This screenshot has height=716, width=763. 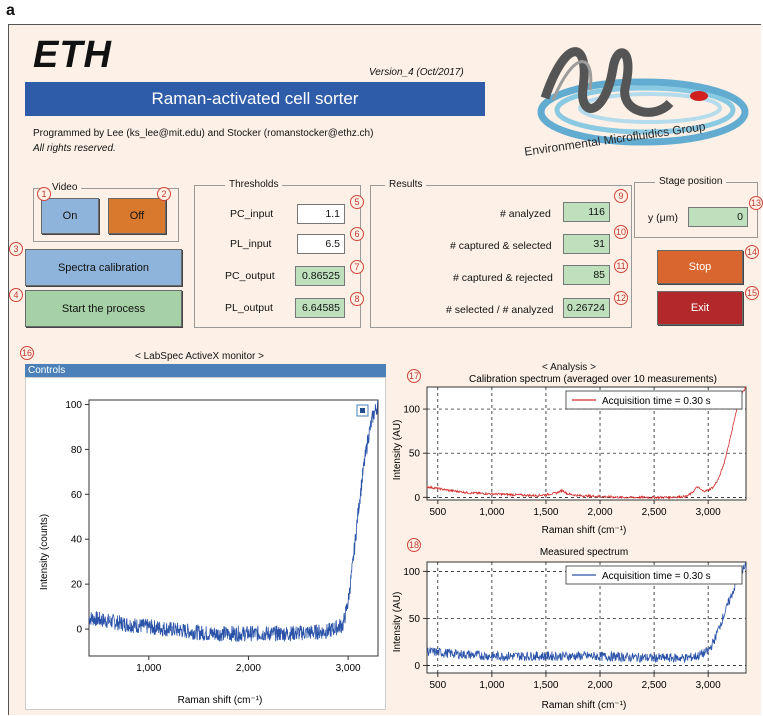 What do you see at coordinates (320, 308) in the screenshot?
I see `pl-output-value: 6.64585` at bounding box center [320, 308].